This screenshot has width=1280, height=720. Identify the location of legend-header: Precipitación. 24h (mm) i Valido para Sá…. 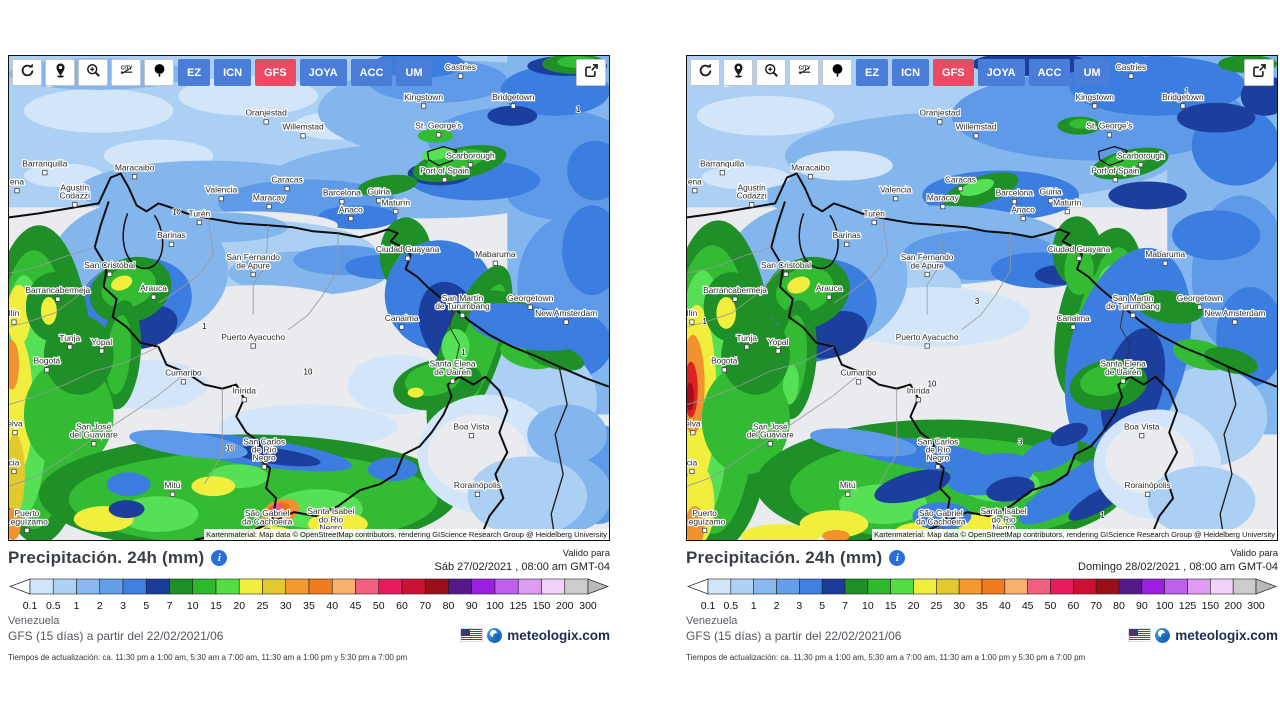
(309, 561).